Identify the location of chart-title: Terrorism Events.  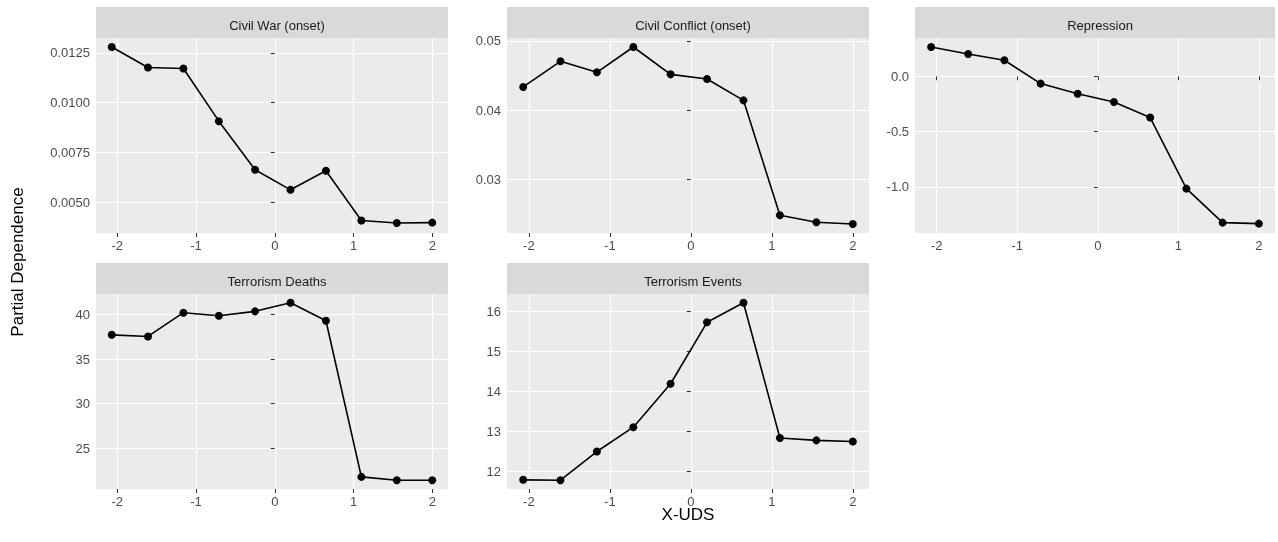
(693, 281).